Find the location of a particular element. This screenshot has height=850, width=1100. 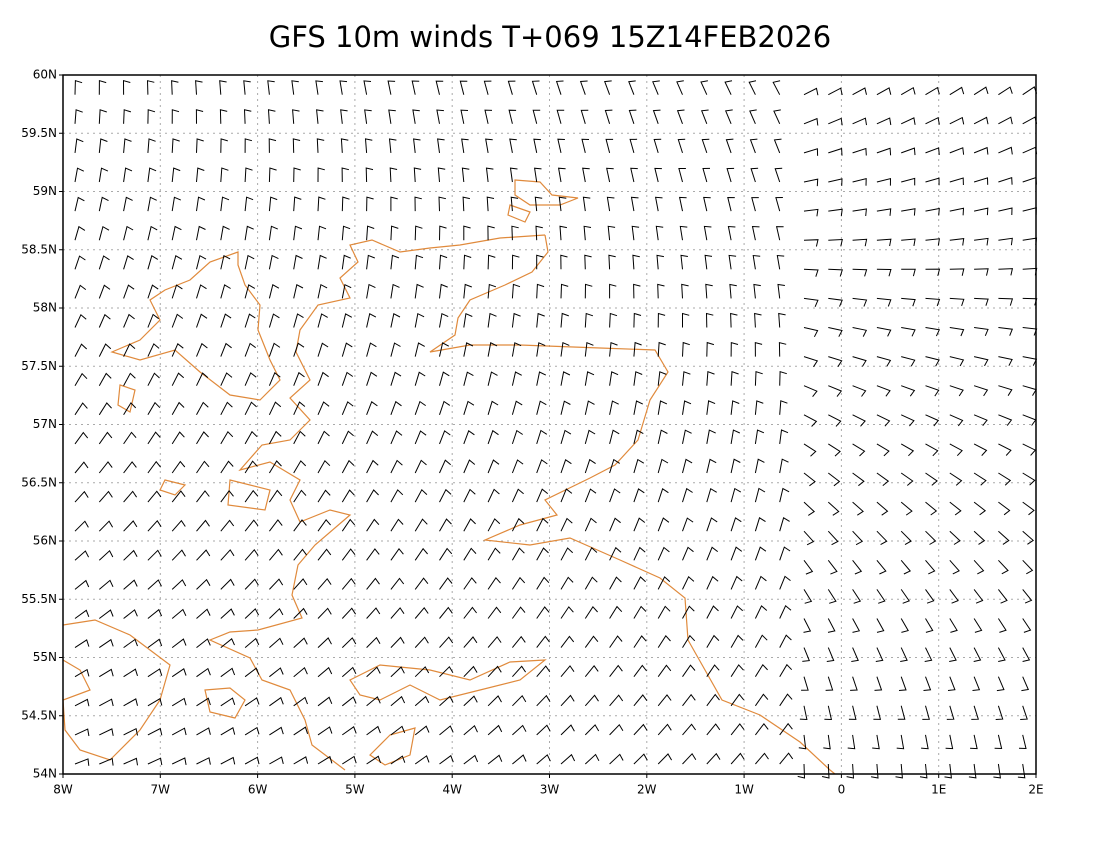

y-tick-label: 54.5N is located at coordinates (39, 715).